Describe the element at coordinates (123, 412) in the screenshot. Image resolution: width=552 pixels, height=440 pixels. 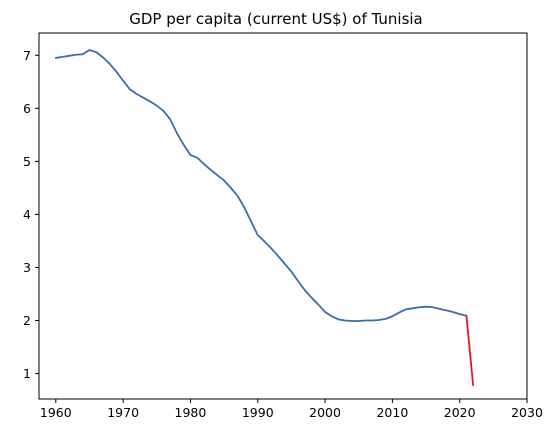
I see `x-tick-label: 1970` at that location.